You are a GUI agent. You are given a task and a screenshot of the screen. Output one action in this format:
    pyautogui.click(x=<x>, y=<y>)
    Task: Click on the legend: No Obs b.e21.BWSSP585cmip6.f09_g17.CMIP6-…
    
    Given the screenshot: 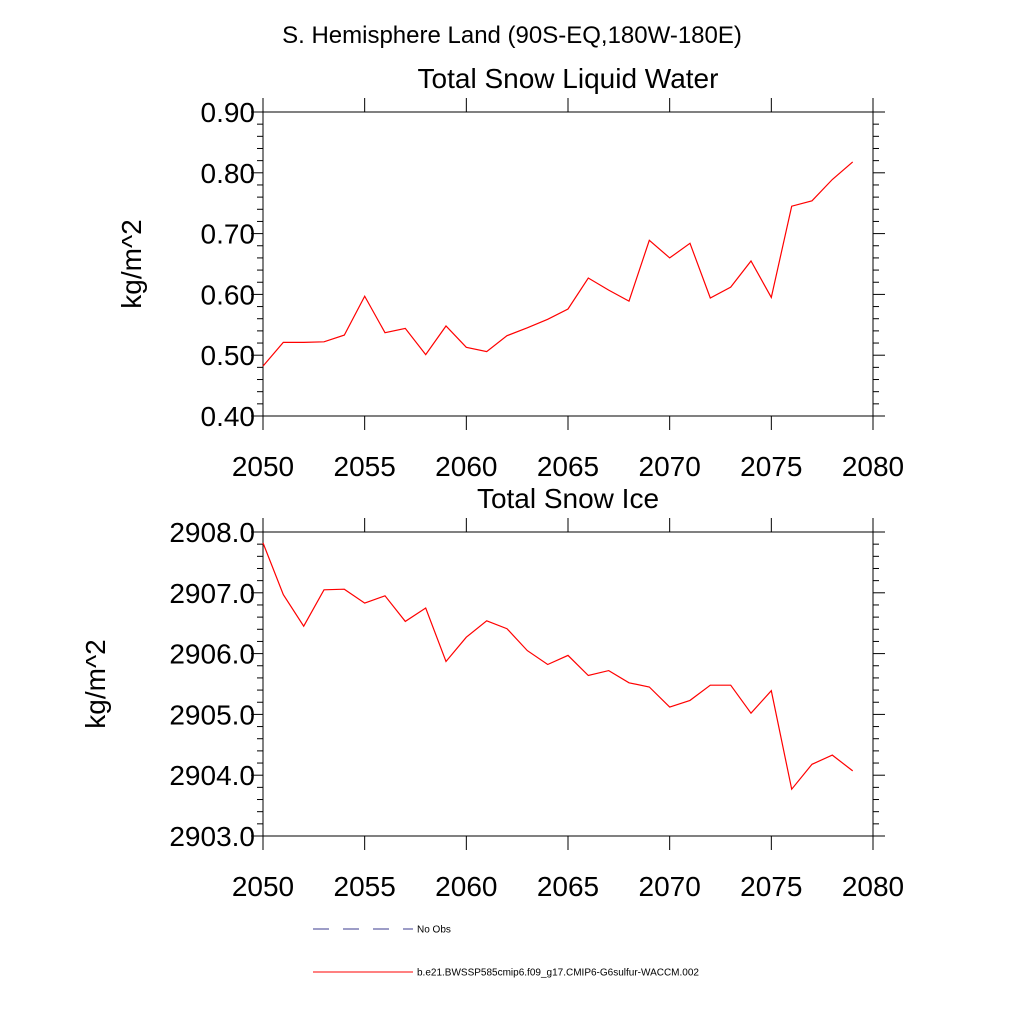 What is the action you would take?
    pyautogui.click(x=506, y=952)
    